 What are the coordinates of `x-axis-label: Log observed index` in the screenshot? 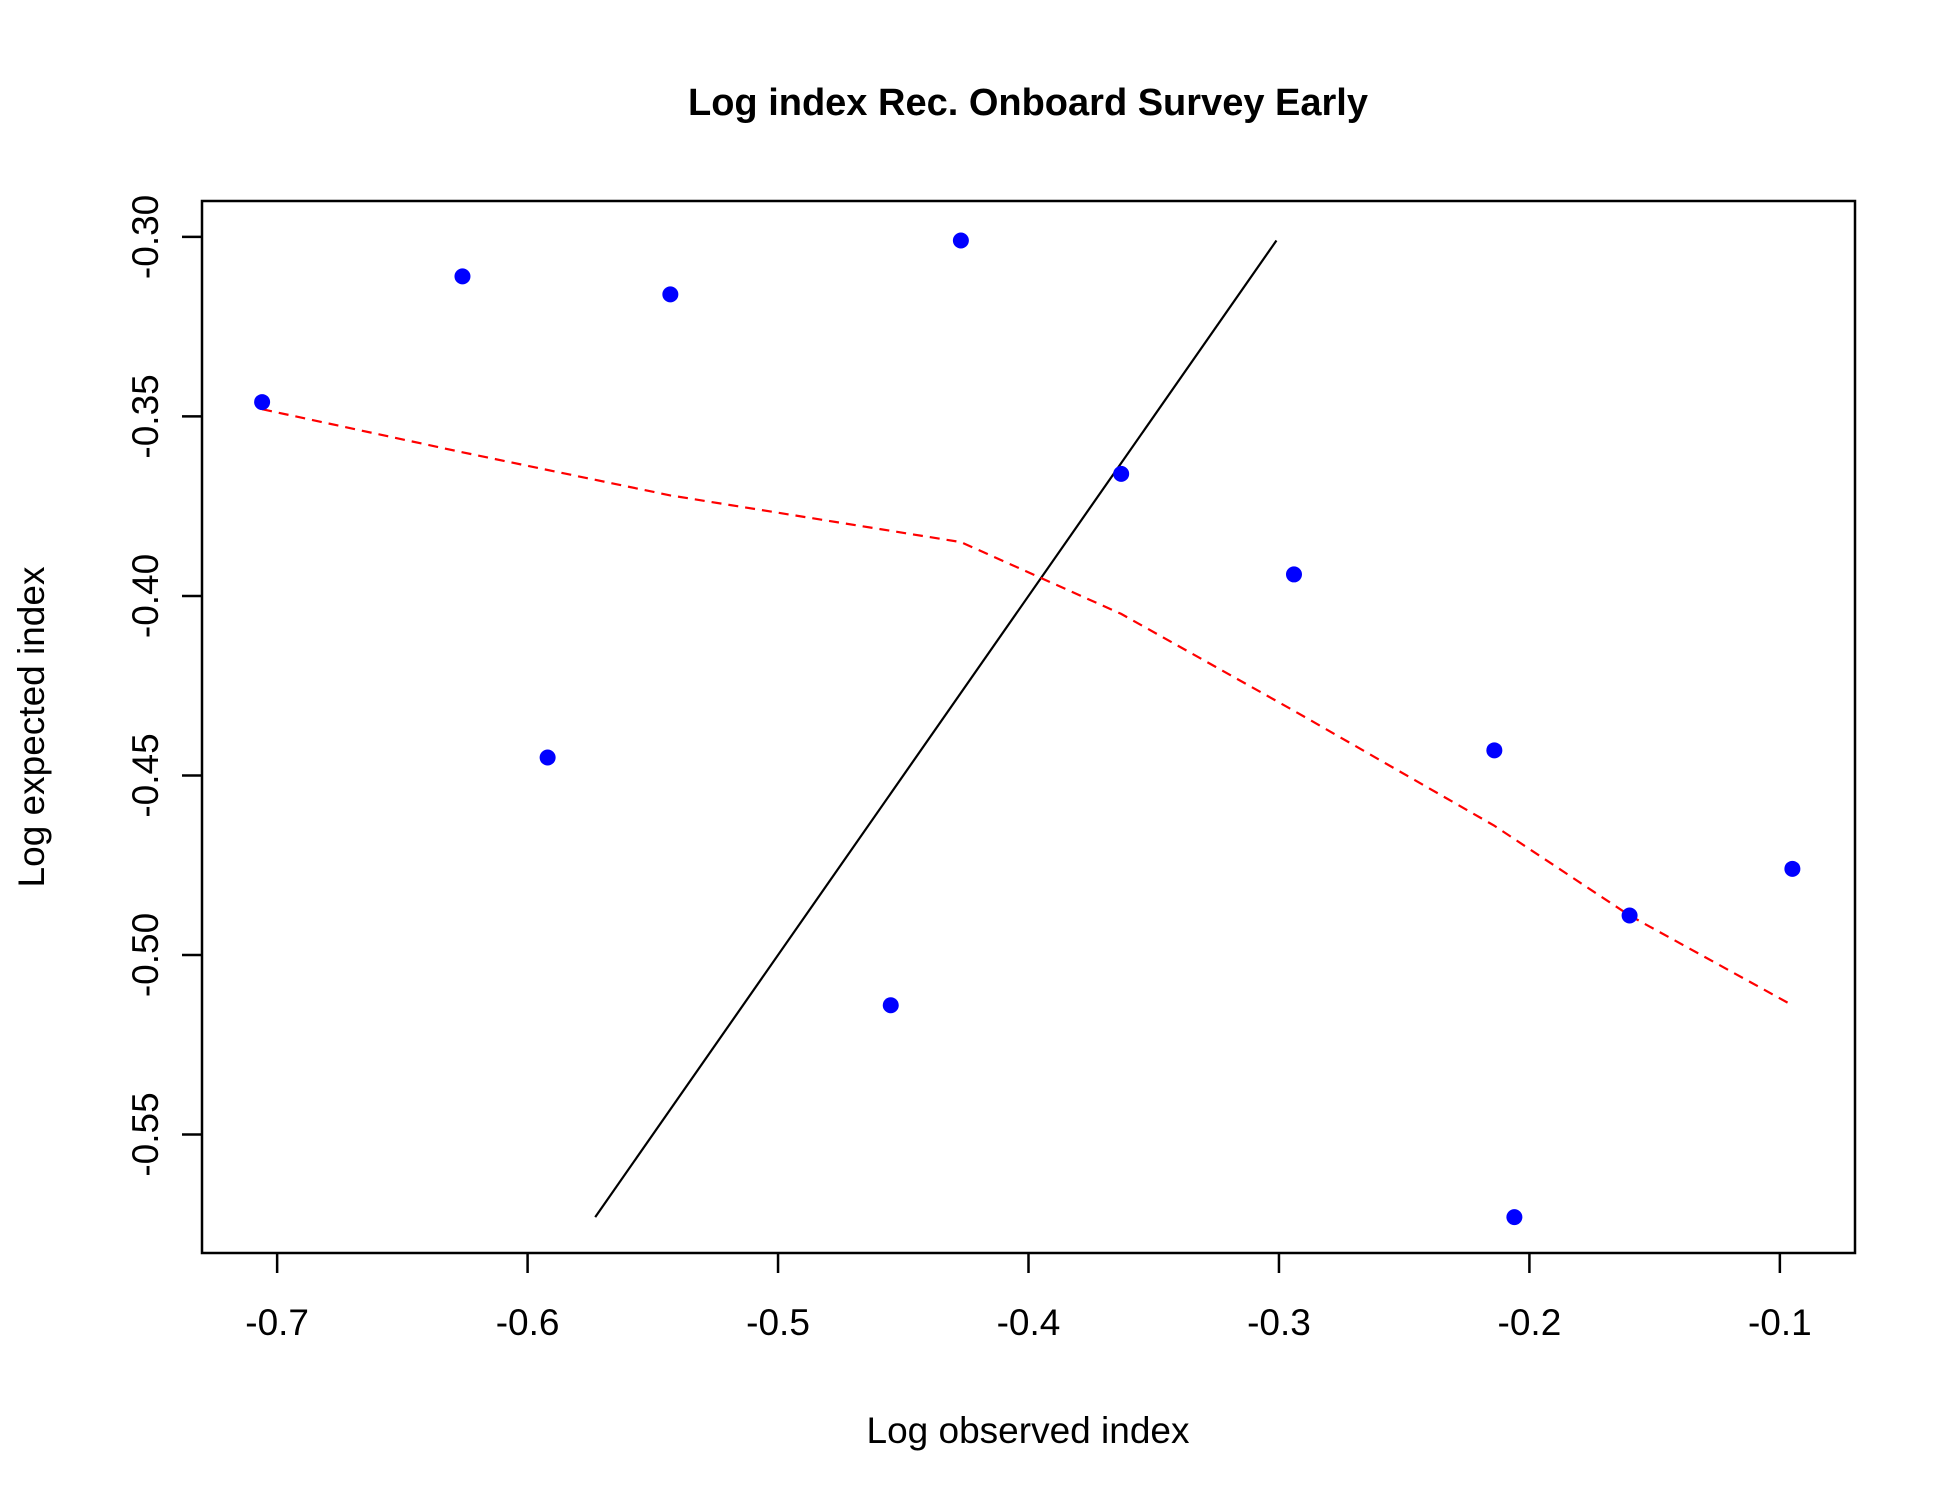 It's located at (1028, 1430).